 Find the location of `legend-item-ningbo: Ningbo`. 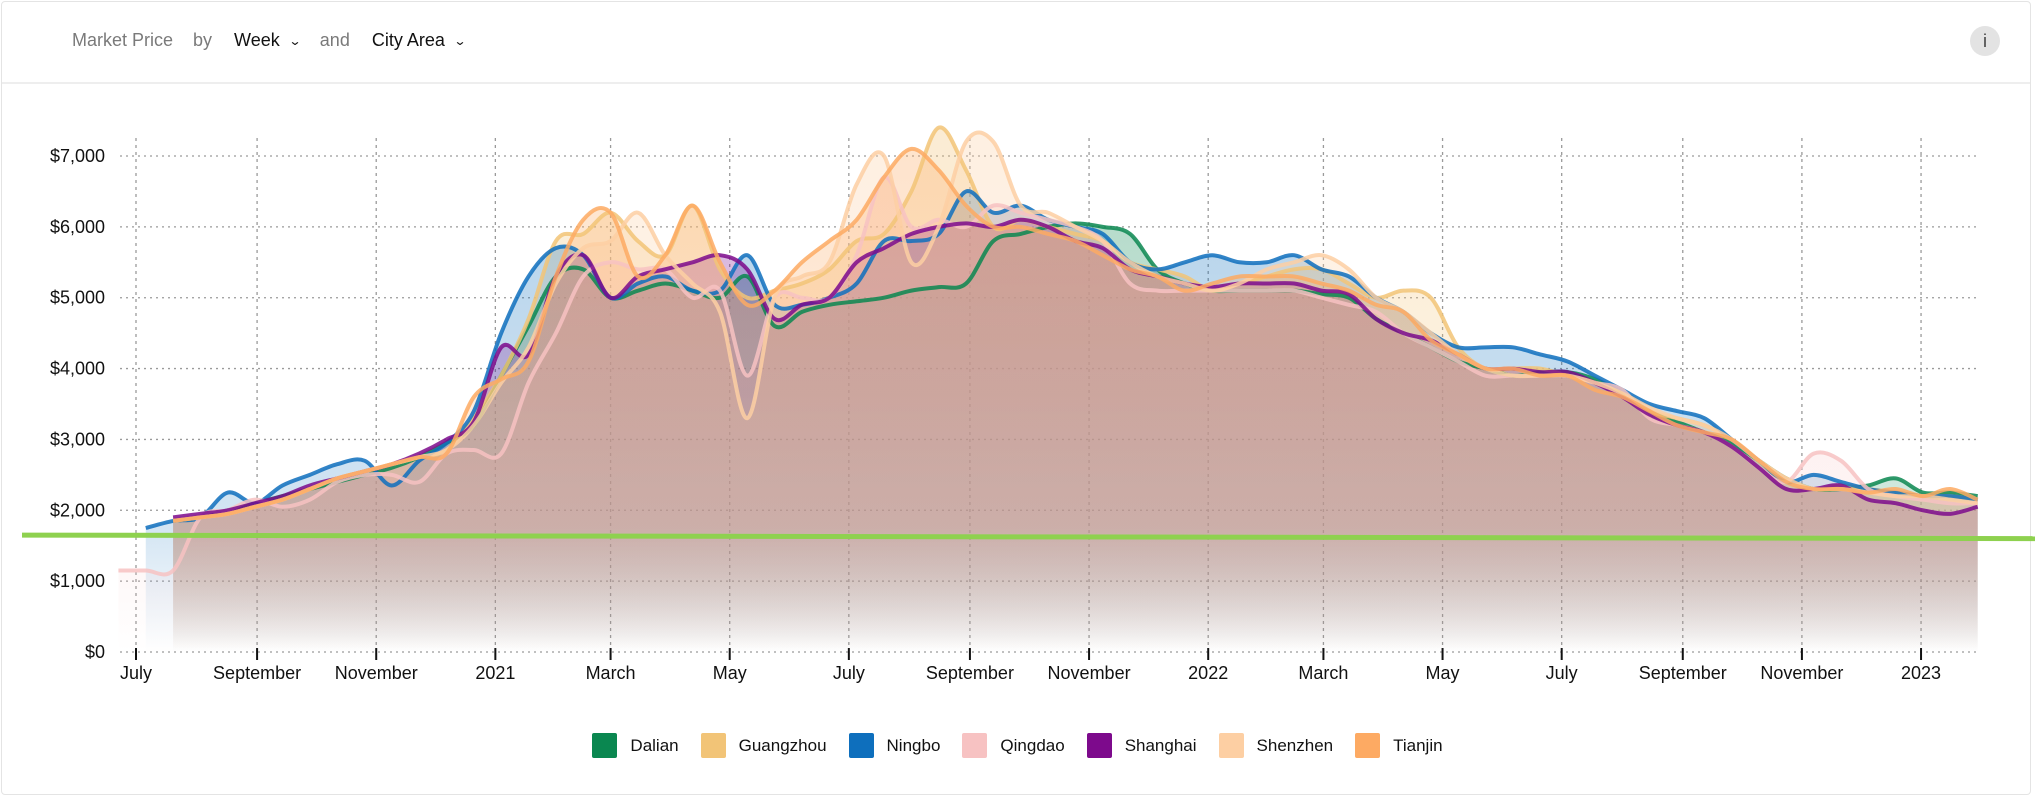

legend-item-ningbo: Ningbo is located at coordinates (894, 745).